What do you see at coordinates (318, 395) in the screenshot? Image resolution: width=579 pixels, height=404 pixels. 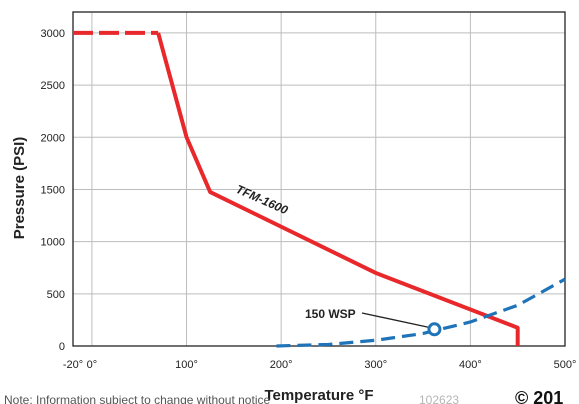 I see `x-axis-title: Temperature °F` at bounding box center [318, 395].